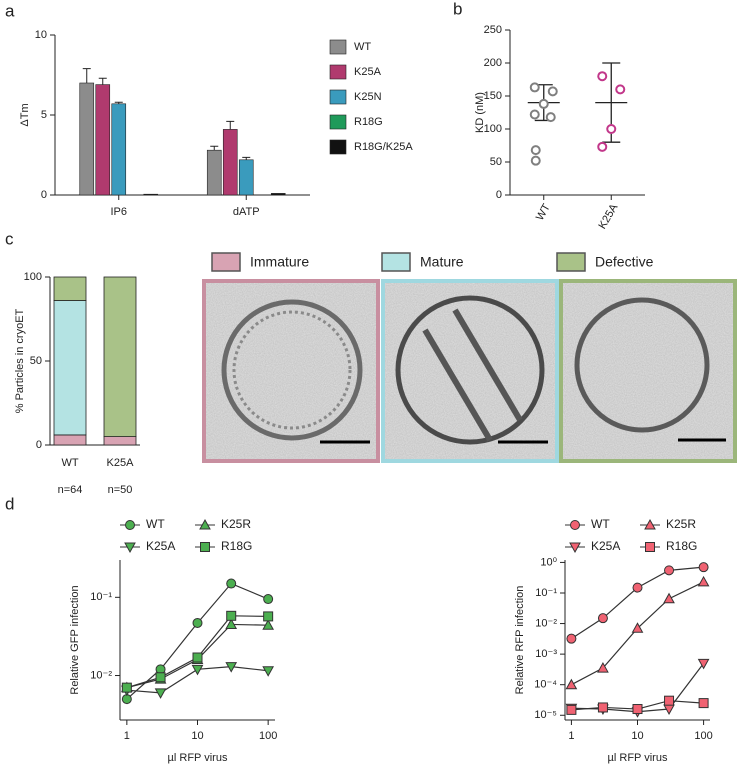  I want to click on panel-label: c, so click(9, 238).